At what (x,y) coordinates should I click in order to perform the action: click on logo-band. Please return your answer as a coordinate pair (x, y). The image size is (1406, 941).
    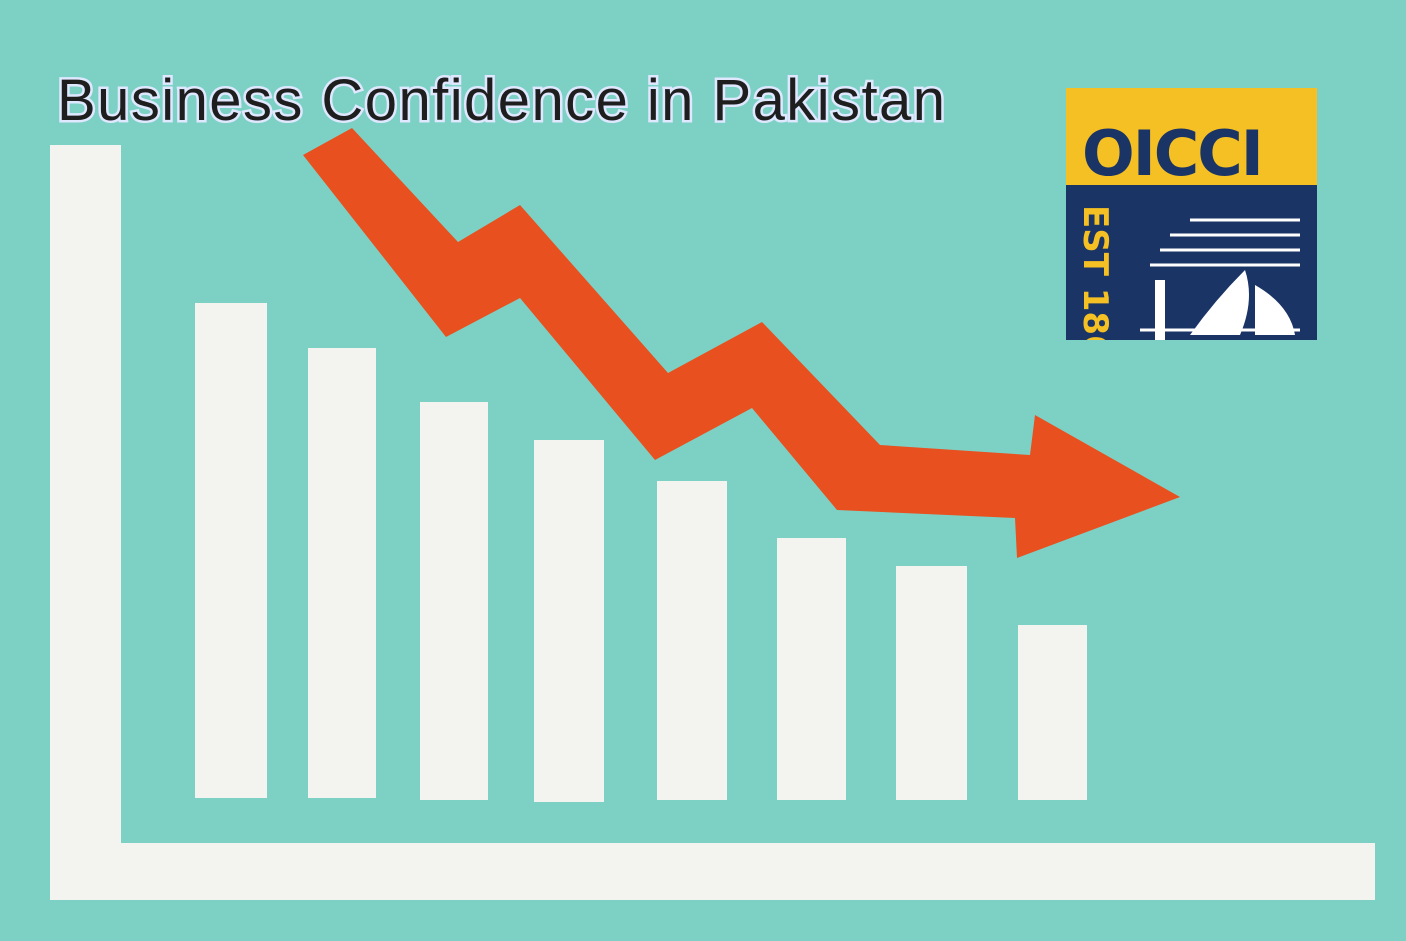
    Looking at the image, I should click on (1191, 136).